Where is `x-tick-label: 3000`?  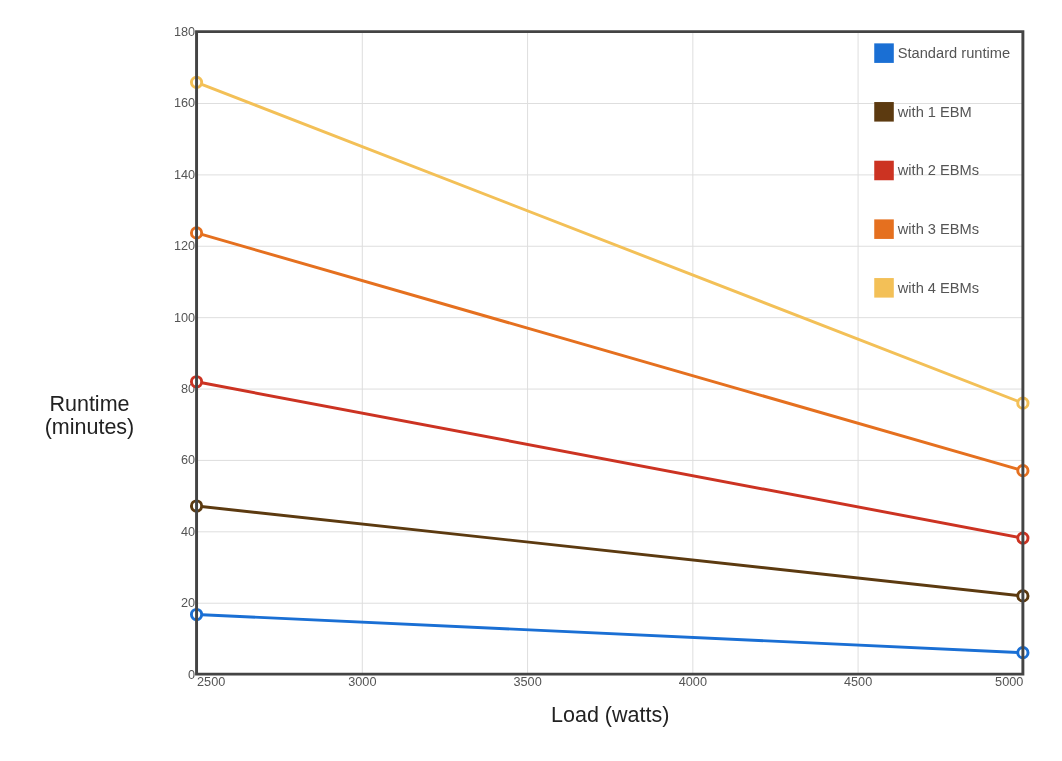 x-tick-label: 3000 is located at coordinates (362, 682).